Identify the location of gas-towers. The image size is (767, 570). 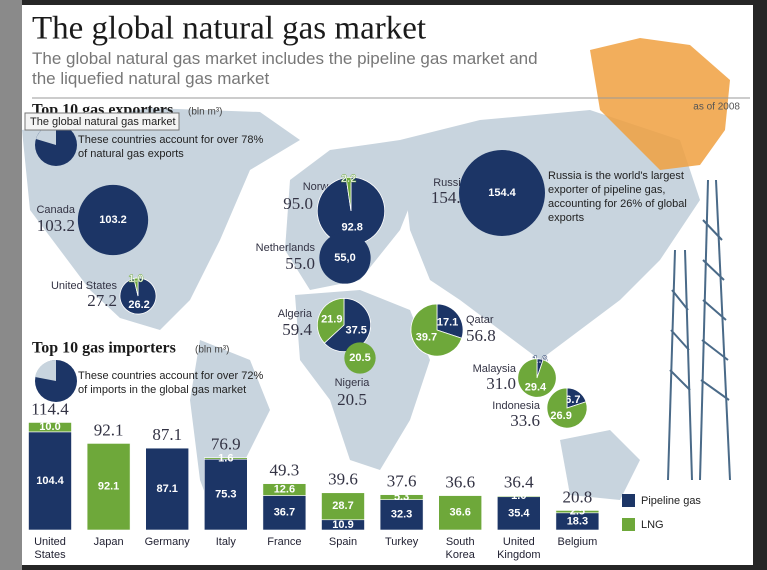
(699, 330).